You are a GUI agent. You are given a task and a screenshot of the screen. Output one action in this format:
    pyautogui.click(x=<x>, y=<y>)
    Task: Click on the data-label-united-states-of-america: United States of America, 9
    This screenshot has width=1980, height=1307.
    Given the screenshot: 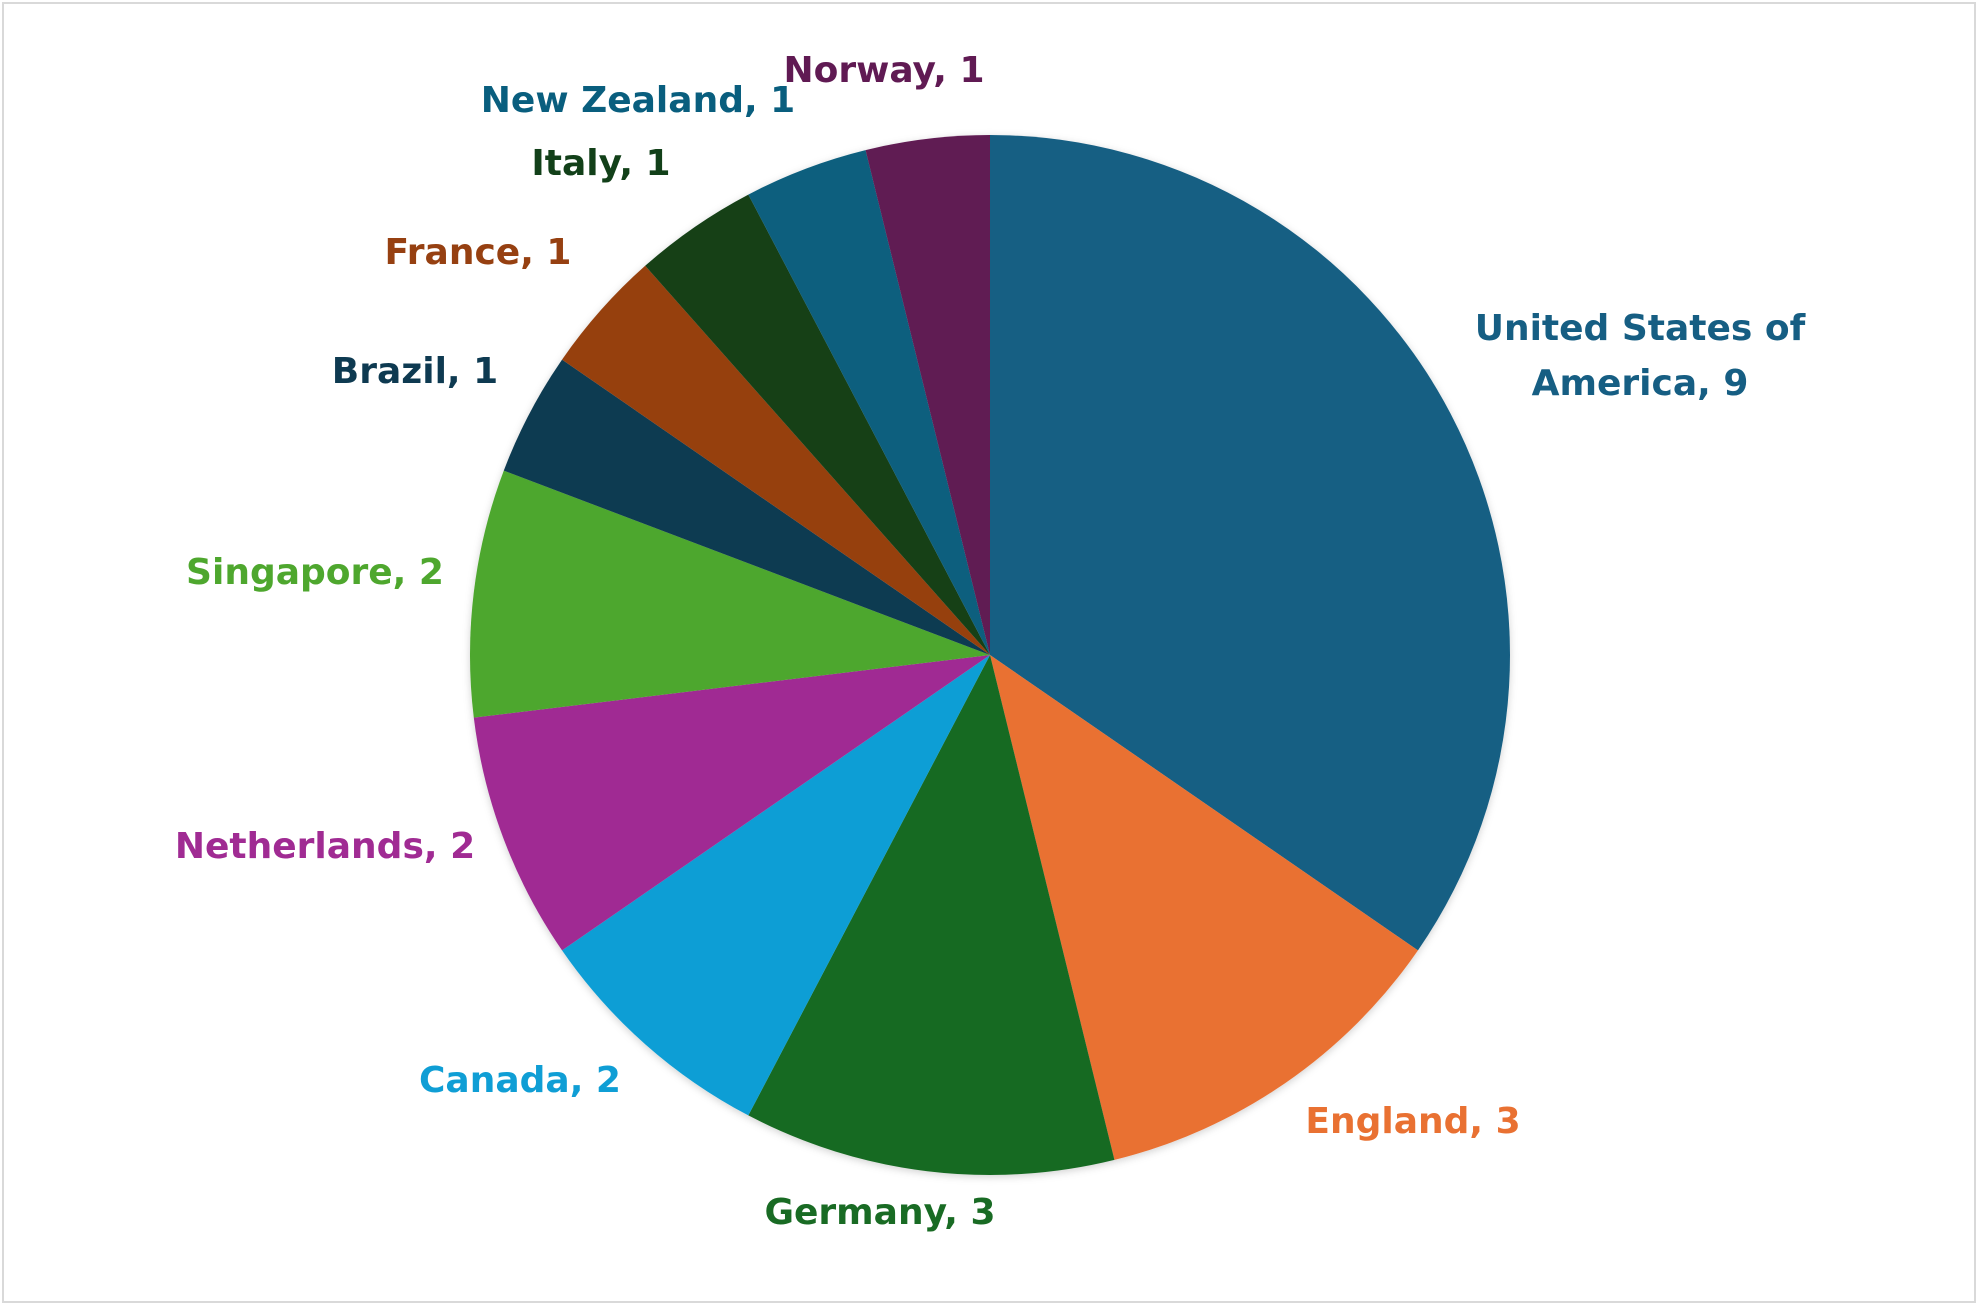 What is the action you would take?
    pyautogui.click(x=1640, y=356)
    